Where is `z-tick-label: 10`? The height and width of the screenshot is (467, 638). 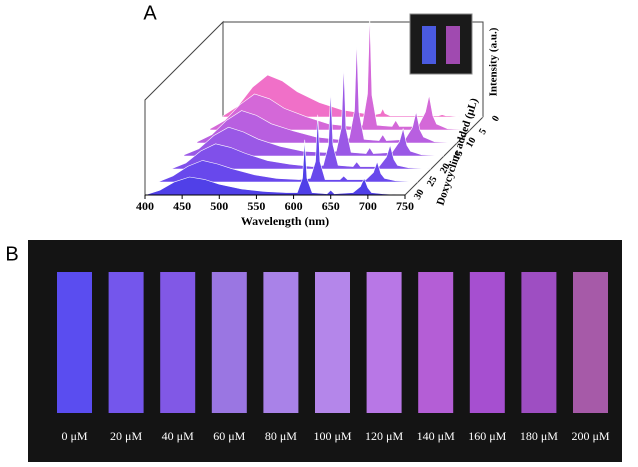 z-tick-label: 10 is located at coordinates (471, 142).